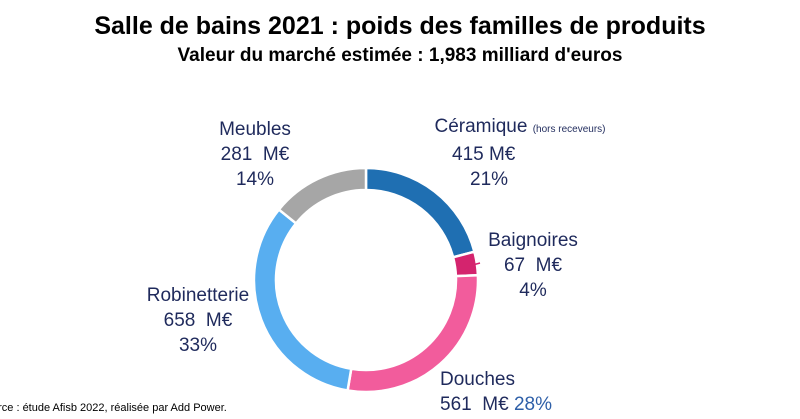  What do you see at coordinates (477, 379) in the screenshot?
I see `slice-name-douches: Douches` at bounding box center [477, 379].